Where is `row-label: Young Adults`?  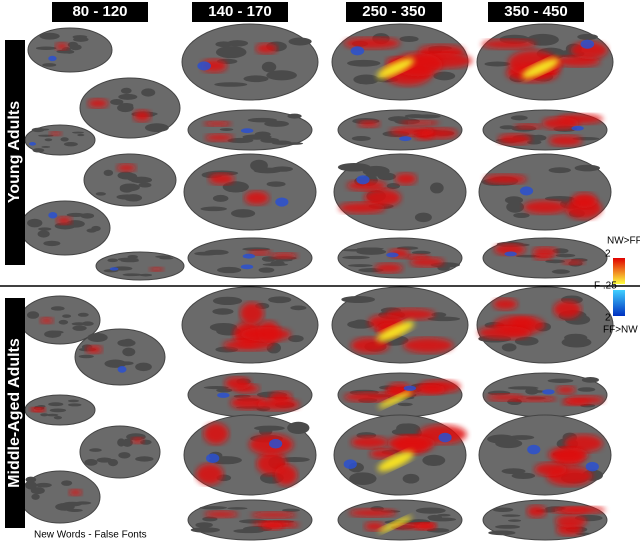 row-label: Young Adults is located at coordinates (14, 152).